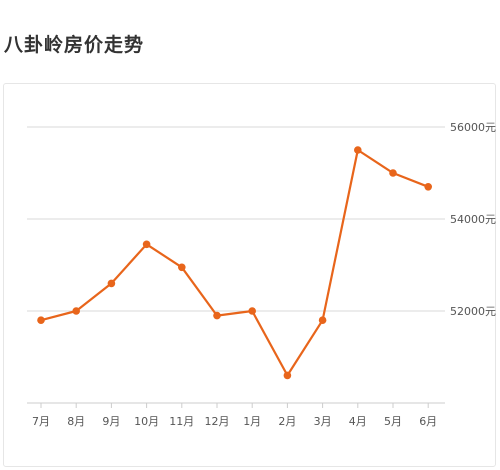 Image resolution: width=500 pixels, height=470 pixels. What do you see at coordinates (41, 320) in the screenshot?
I see `data-point-7月` at bounding box center [41, 320].